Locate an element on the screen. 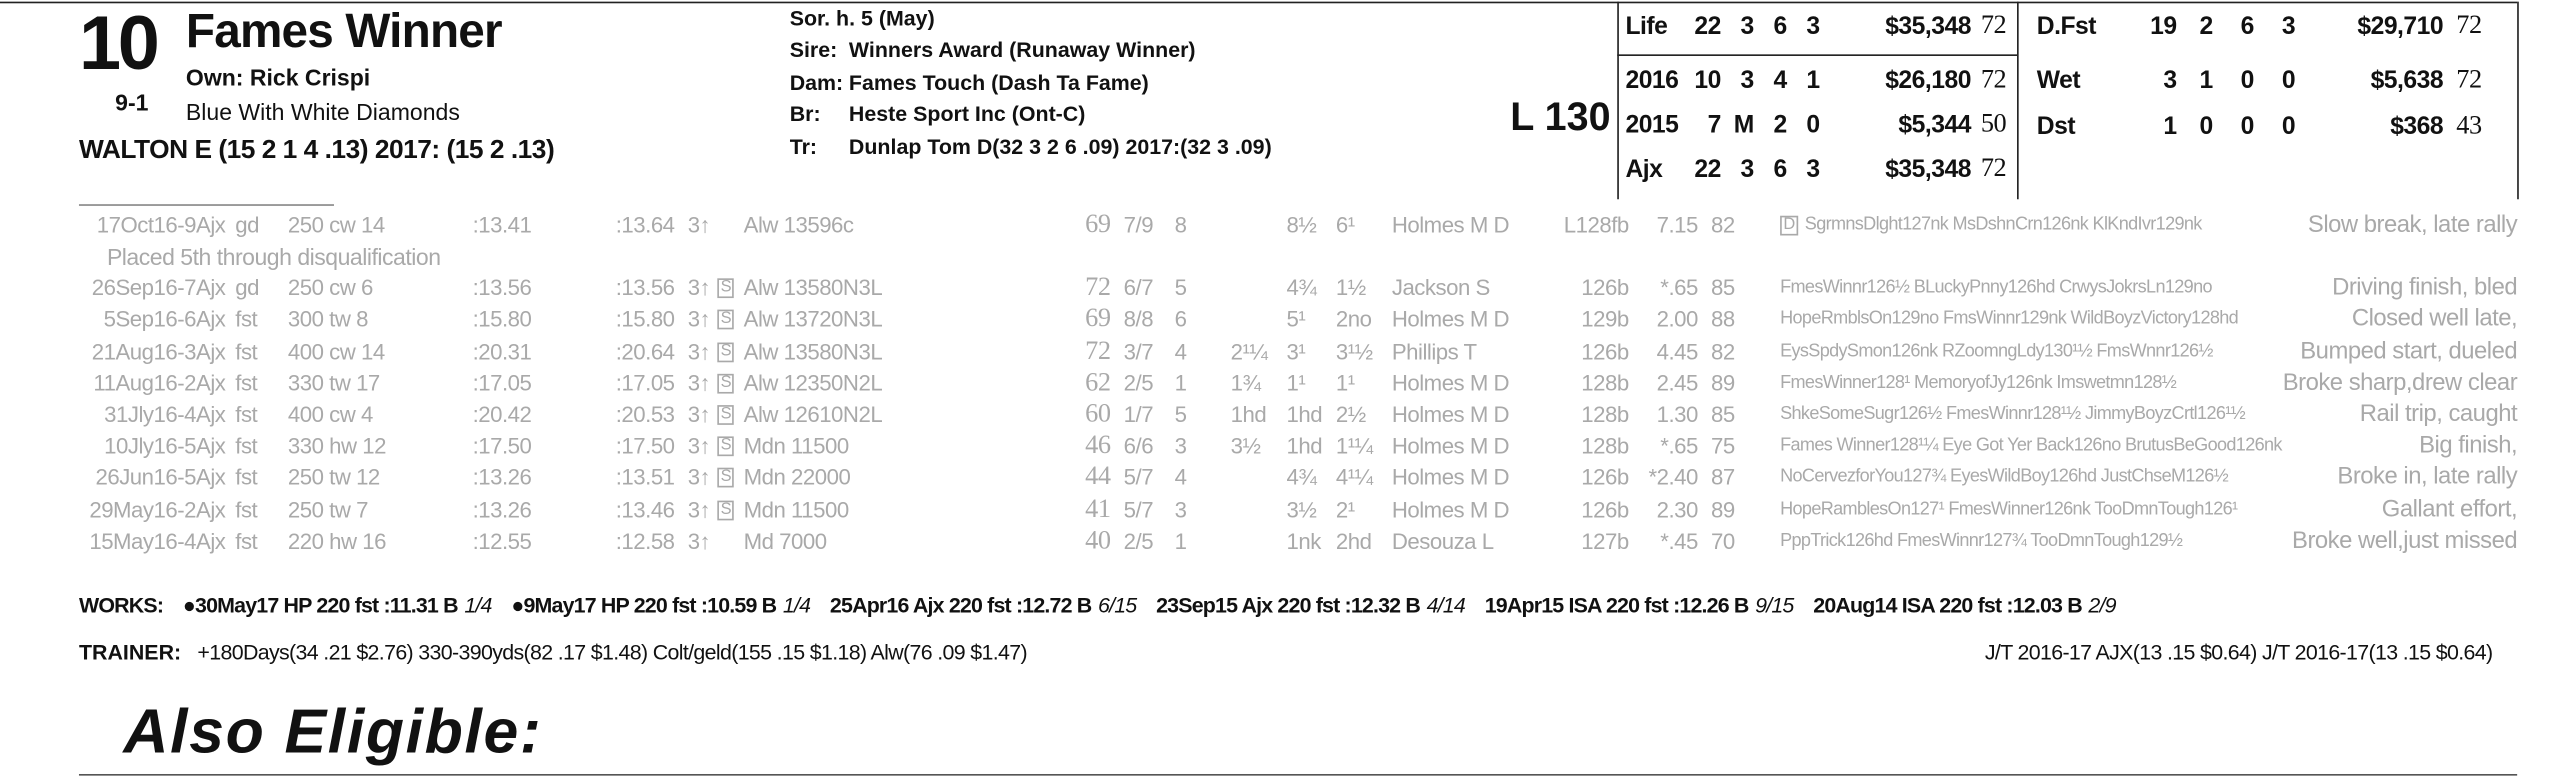 This screenshot has height=776, width=2550. trainer-label: TRAINER: is located at coordinates (130, 652).